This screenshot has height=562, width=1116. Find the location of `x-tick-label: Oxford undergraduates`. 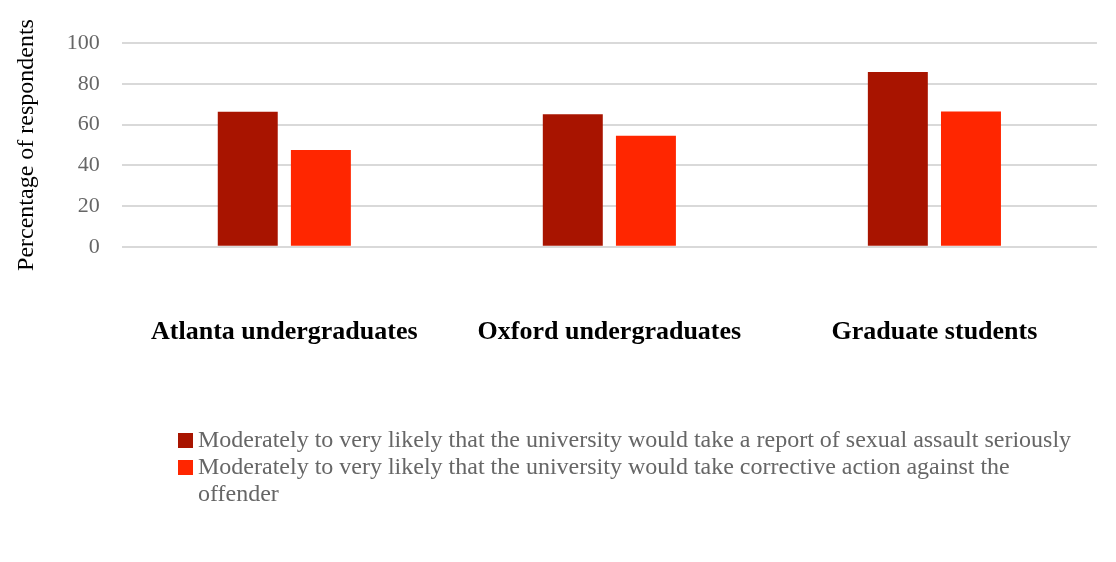

x-tick-label: Oxford undergraduates is located at coordinates (609, 331).